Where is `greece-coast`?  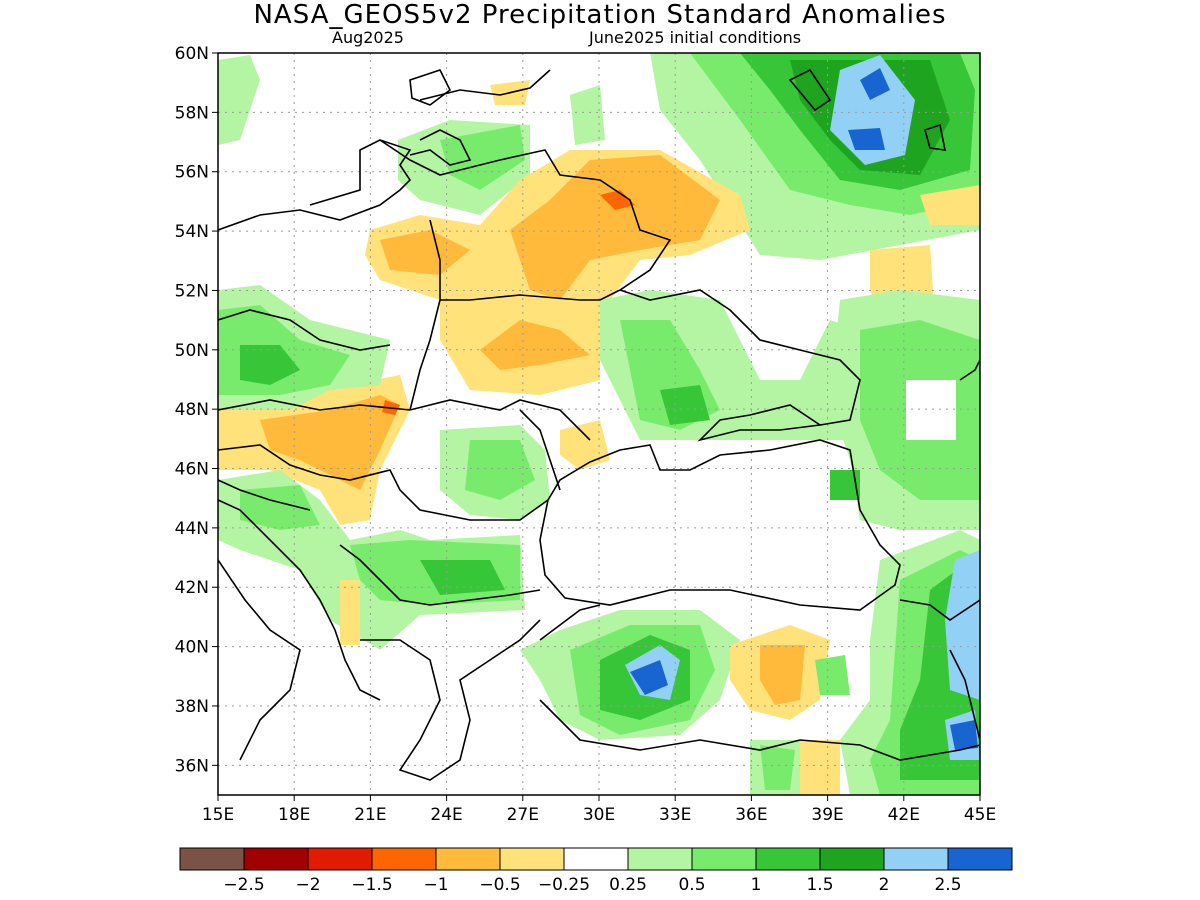
greece-coast is located at coordinates (450, 700).